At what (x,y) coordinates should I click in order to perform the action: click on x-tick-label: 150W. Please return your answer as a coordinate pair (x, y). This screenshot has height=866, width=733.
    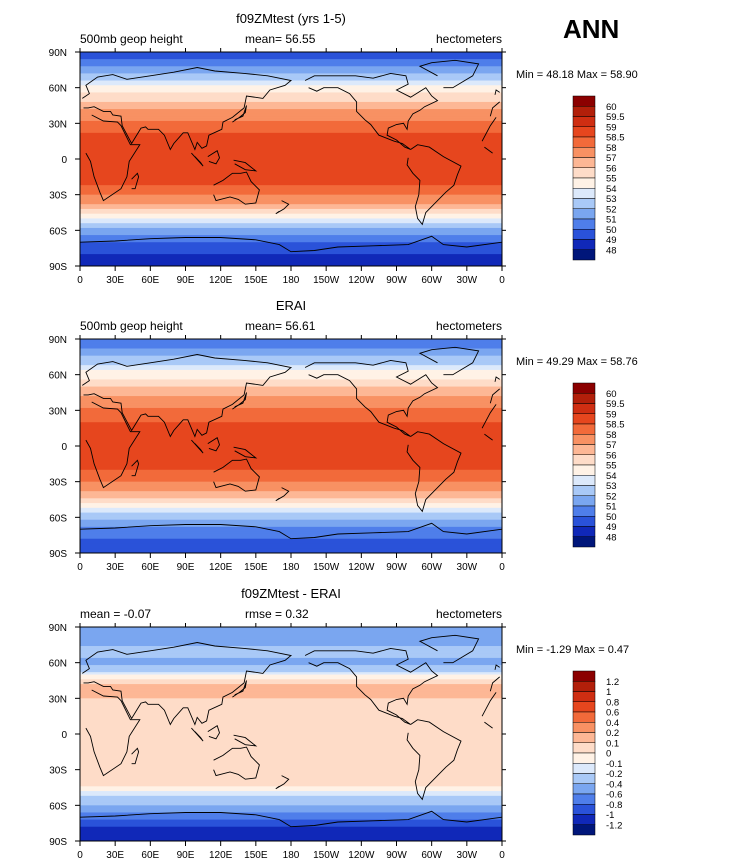
    Looking at the image, I should click on (326, 280).